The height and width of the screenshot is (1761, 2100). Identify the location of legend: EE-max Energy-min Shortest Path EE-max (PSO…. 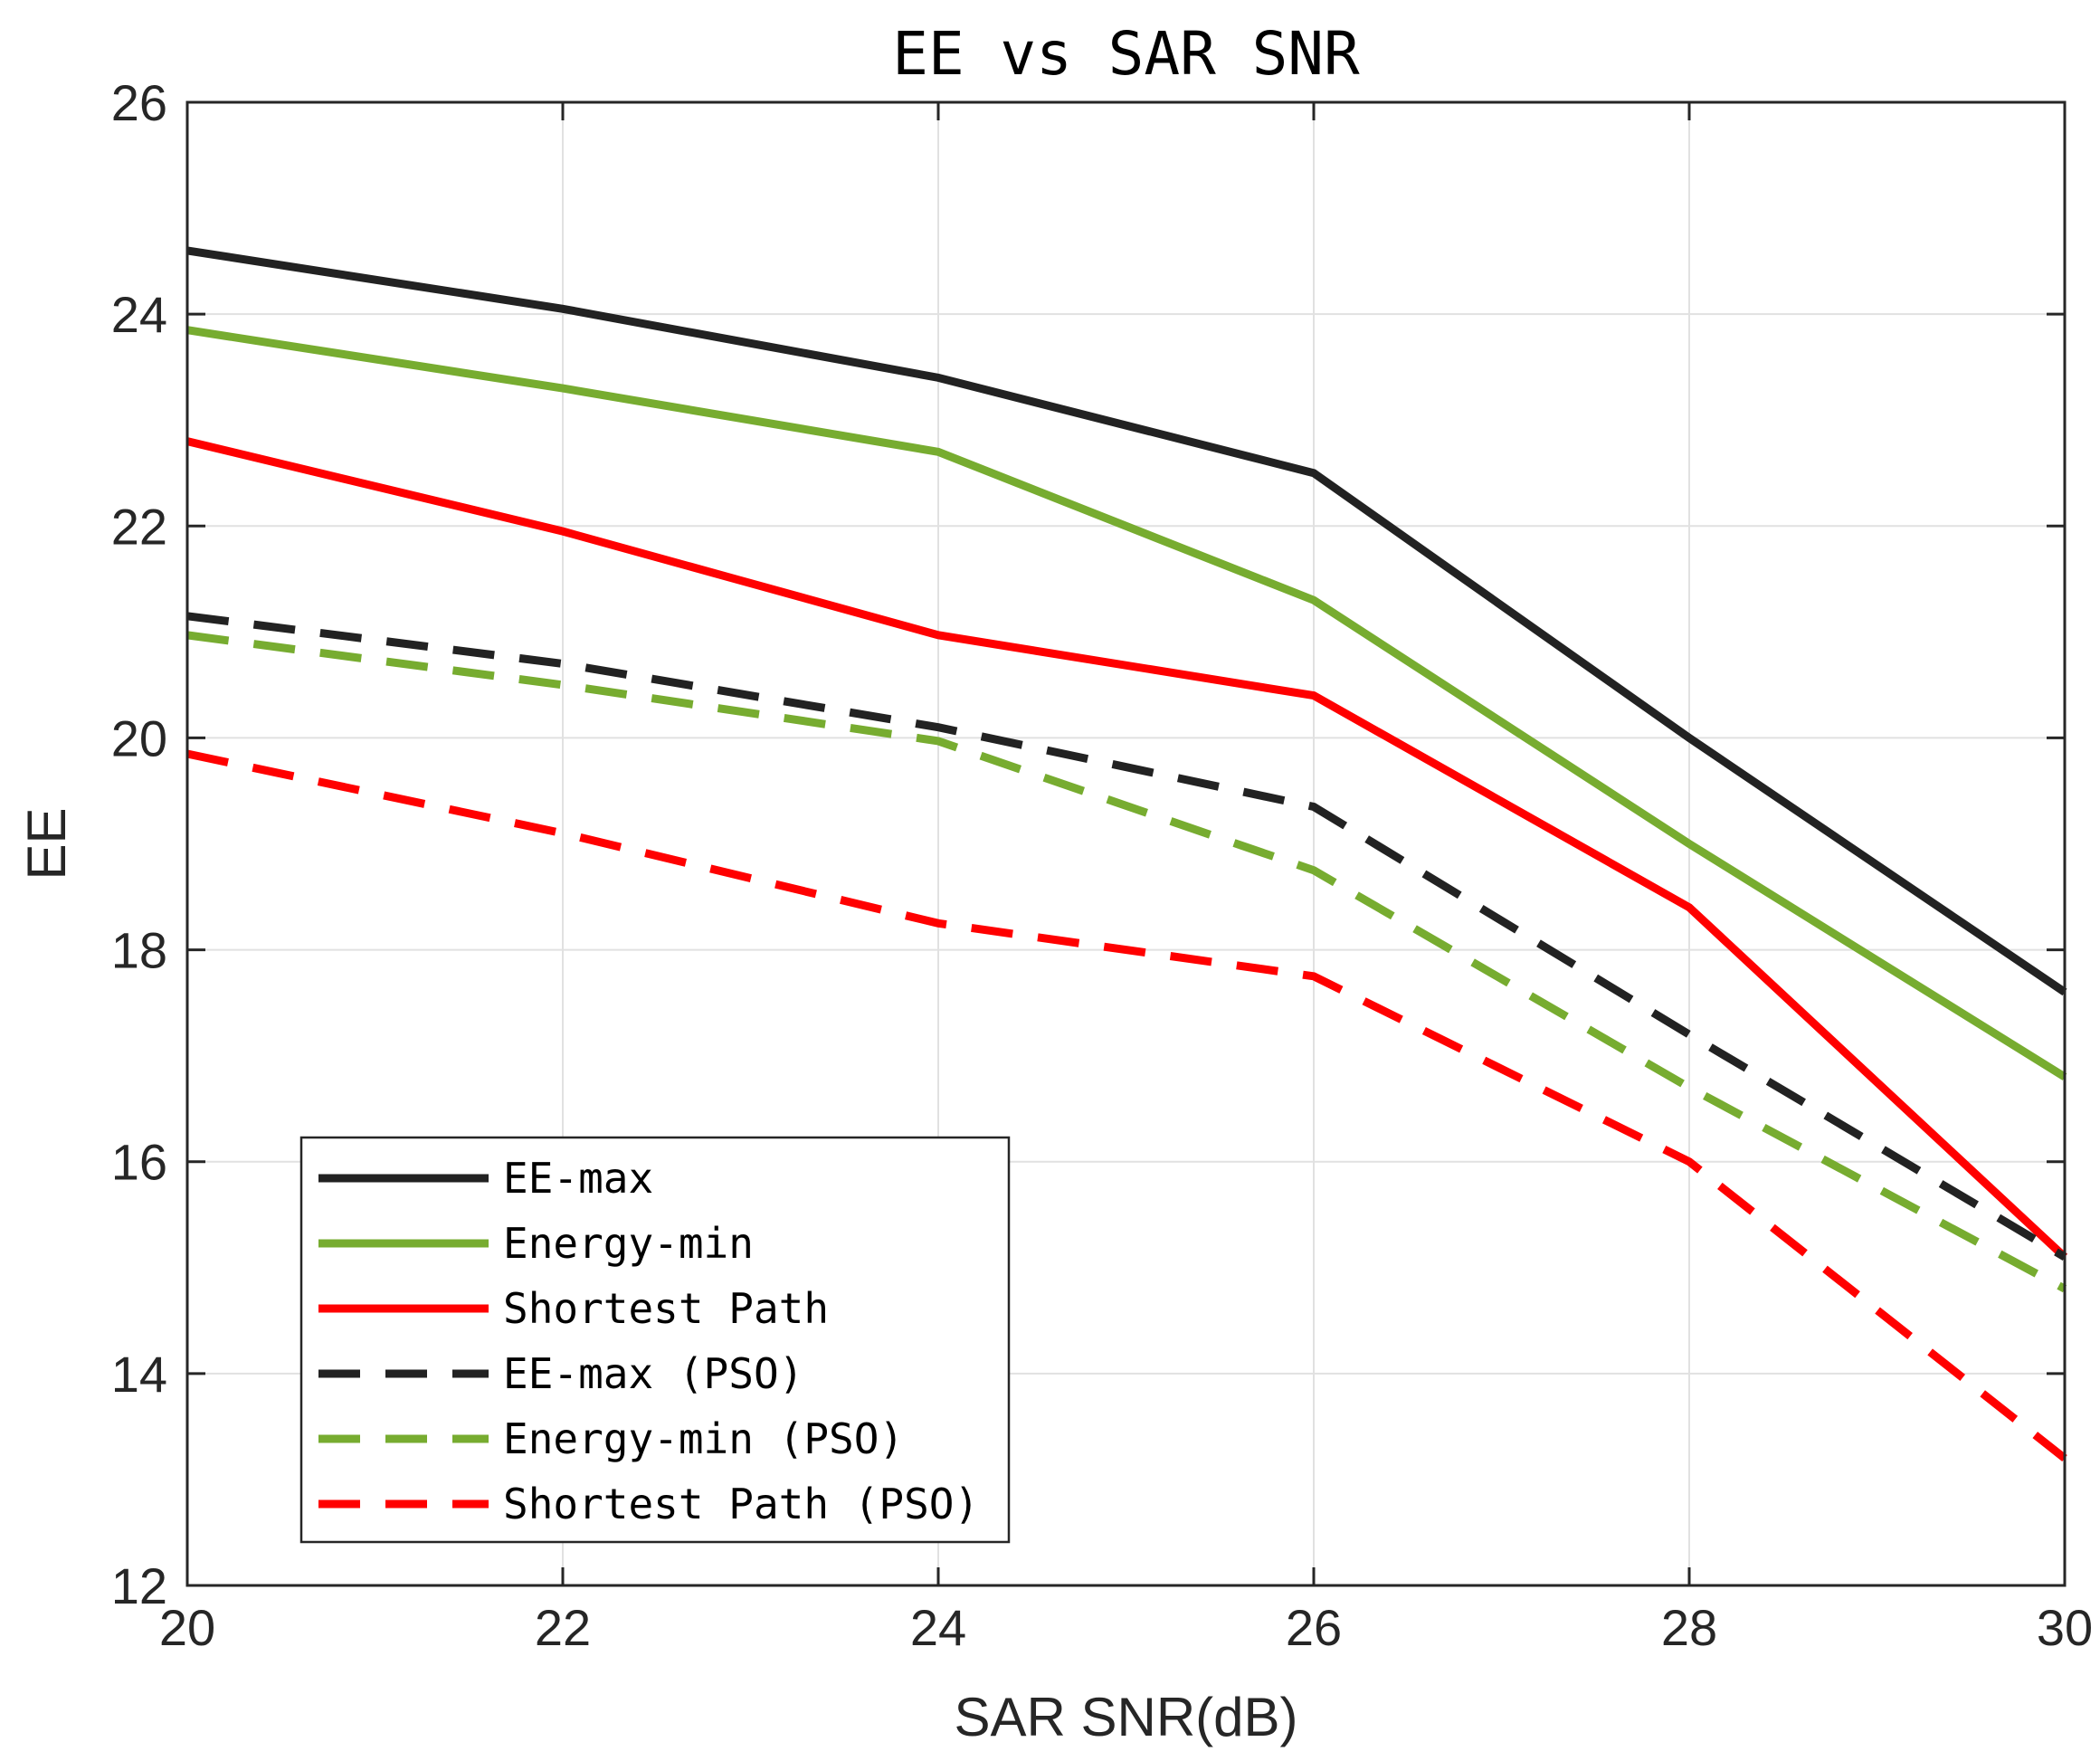
(655, 1340).